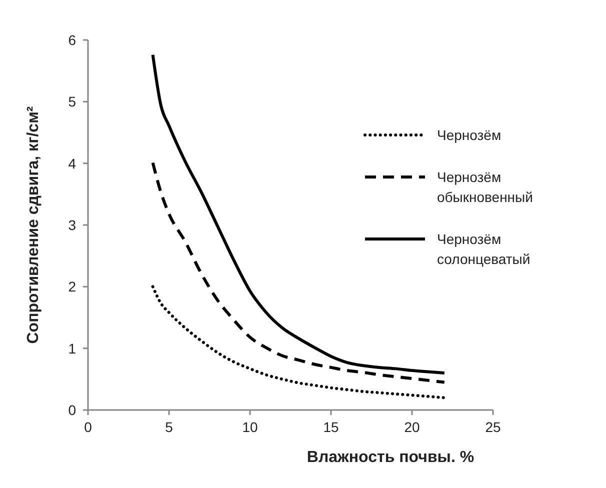  Describe the element at coordinates (33, 225) in the screenshot. I see `y-axis-title: Сопротивление сдвига, кг/см²` at that location.